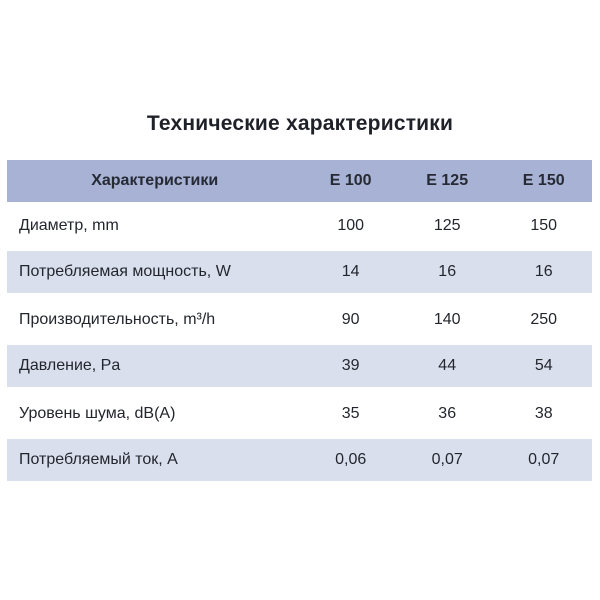 The image size is (600, 600). What do you see at coordinates (97, 413) in the screenshot?
I see `row-label: Уровень шума, dB(A)` at bounding box center [97, 413].